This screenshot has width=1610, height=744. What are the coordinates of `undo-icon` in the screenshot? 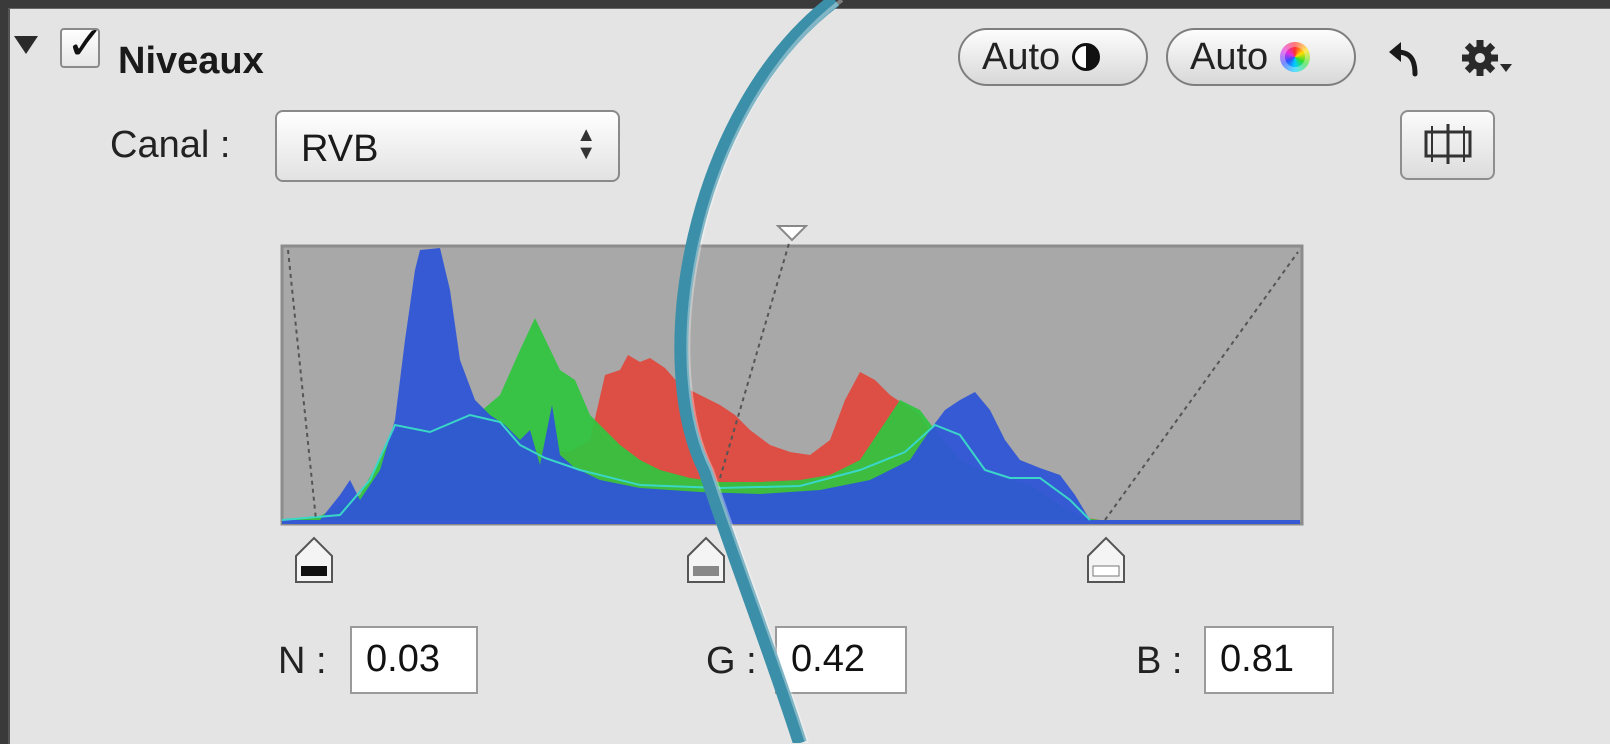 It's located at (1405, 58).